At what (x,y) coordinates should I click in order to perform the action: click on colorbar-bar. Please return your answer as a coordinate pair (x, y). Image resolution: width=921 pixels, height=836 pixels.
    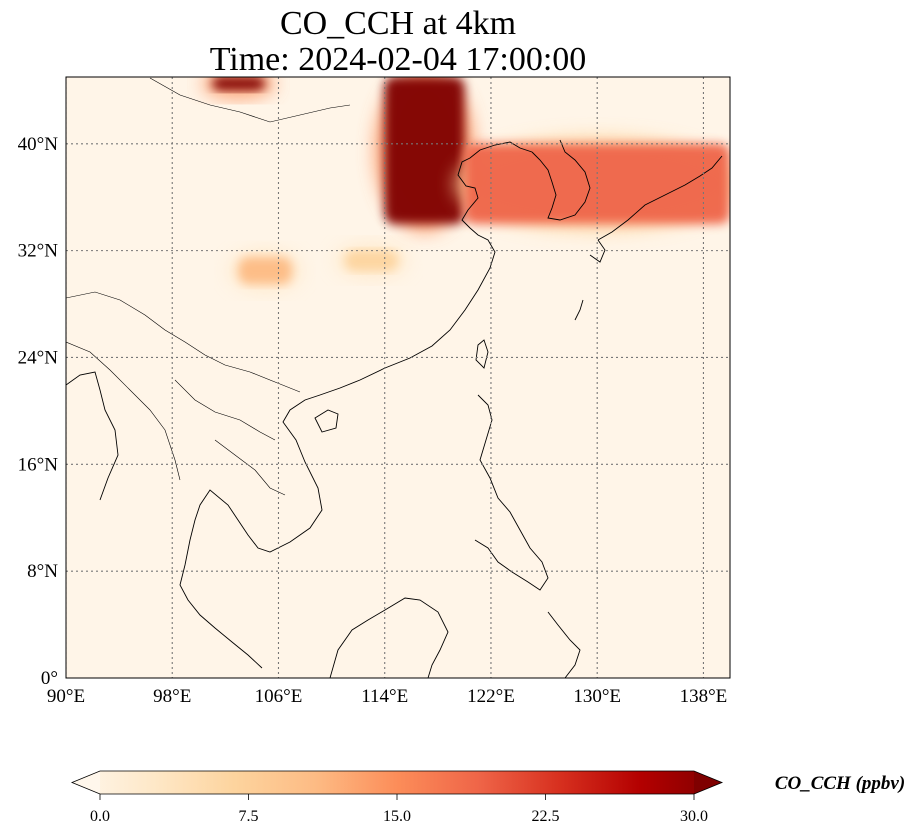
    Looking at the image, I should click on (397, 782).